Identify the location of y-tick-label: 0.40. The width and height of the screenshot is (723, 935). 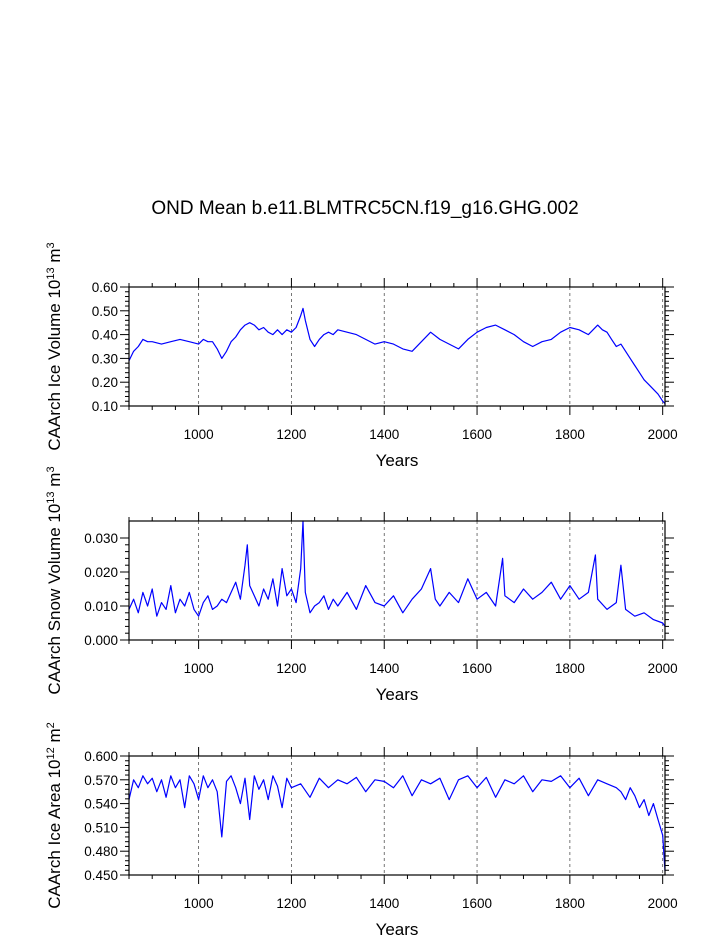
(105, 335).